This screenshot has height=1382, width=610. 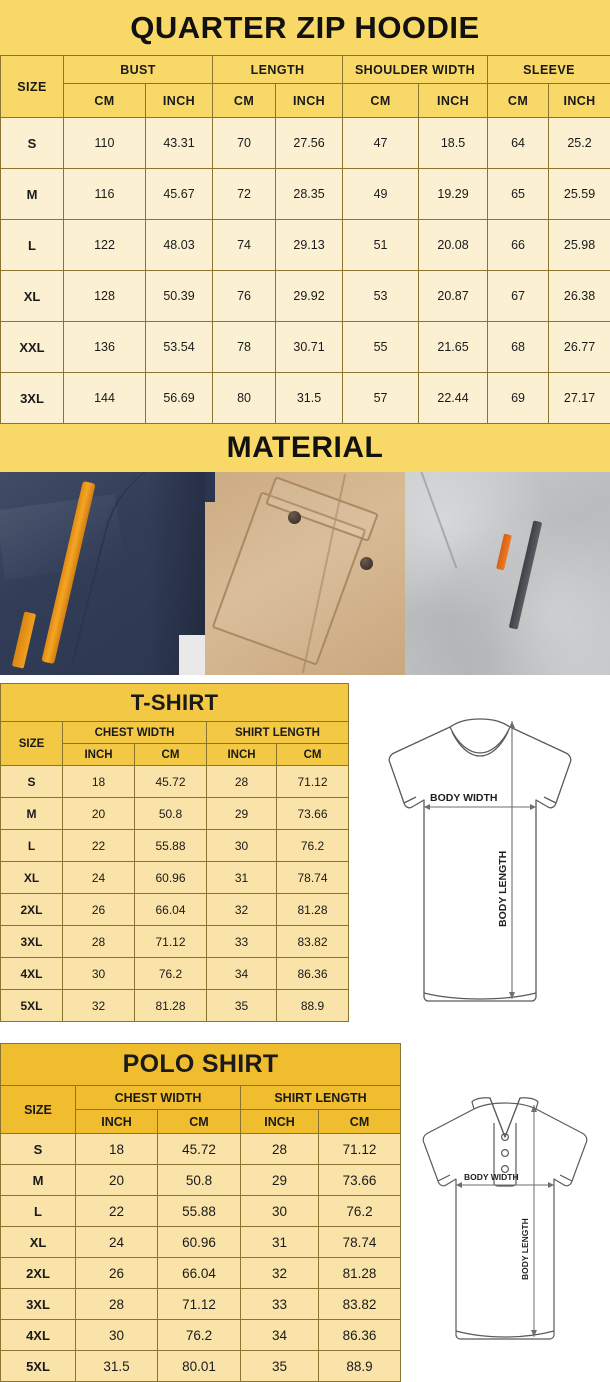 I want to click on polo-cell-length-cm: 71.12, so click(x=360, y=1149).